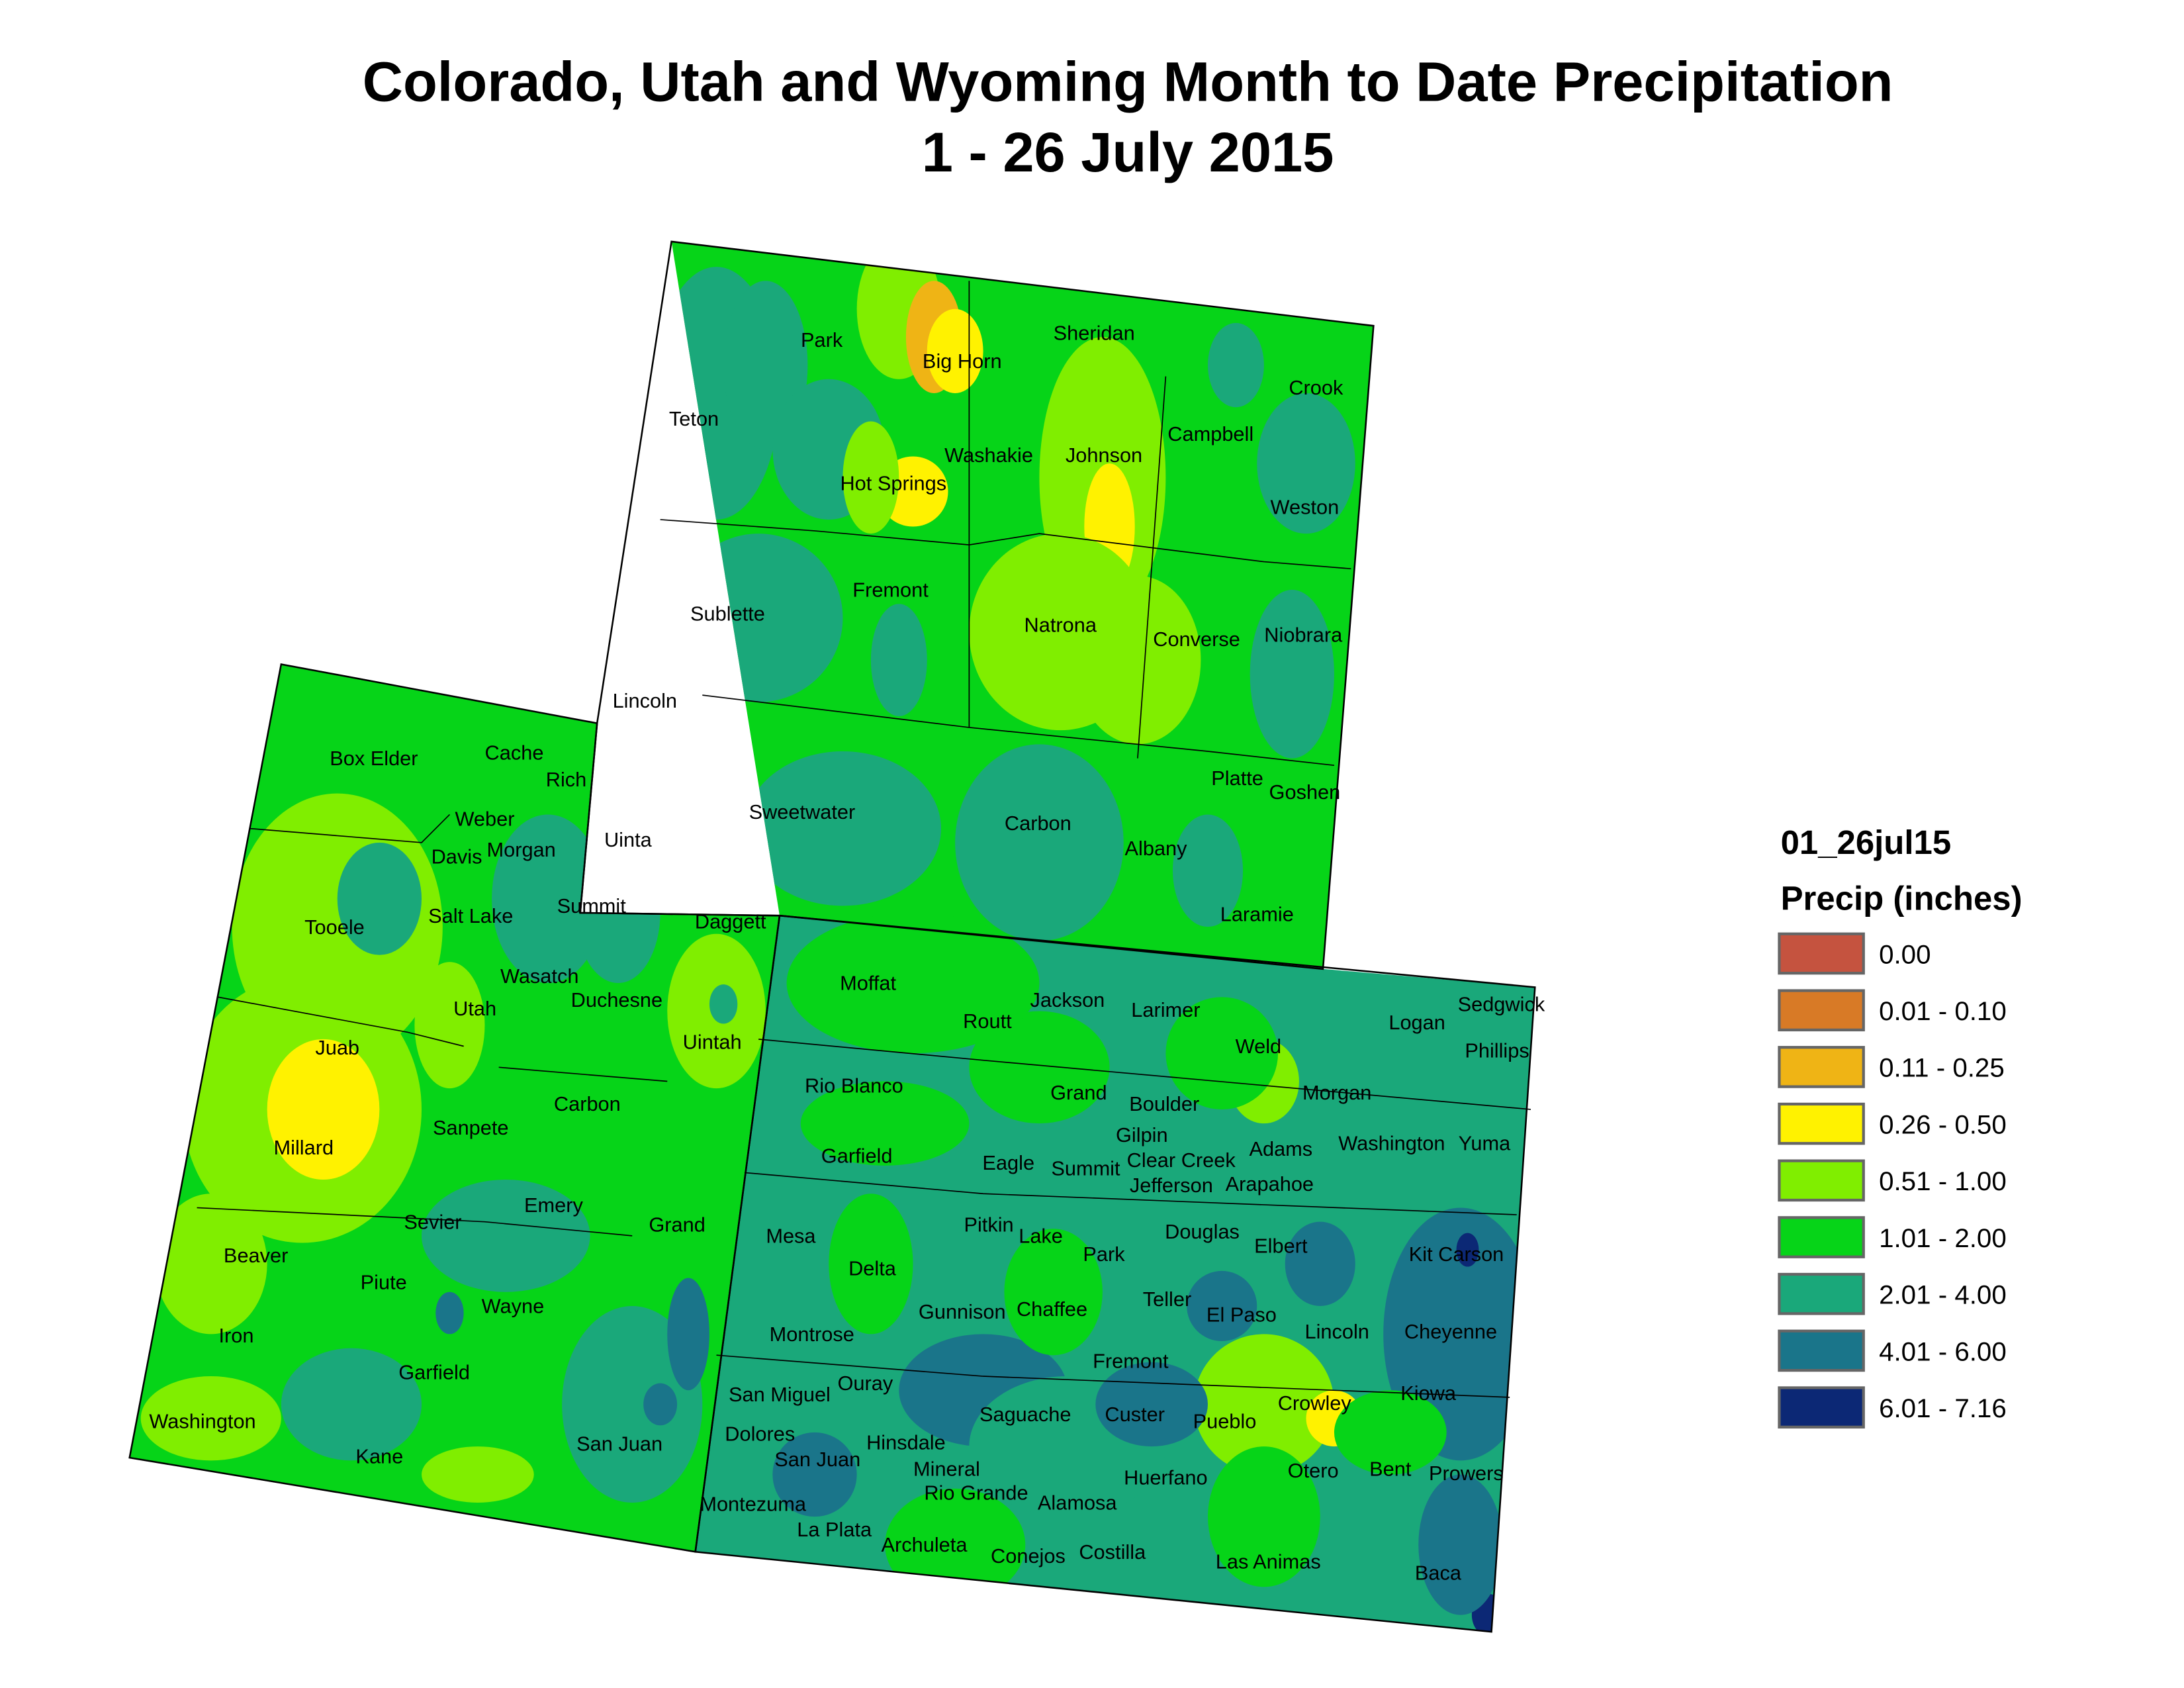 This screenshot has width=2184, height=1688. Describe the element at coordinates (1142, 1135) in the screenshot. I see `county-label-colorado: Gilpin` at that location.